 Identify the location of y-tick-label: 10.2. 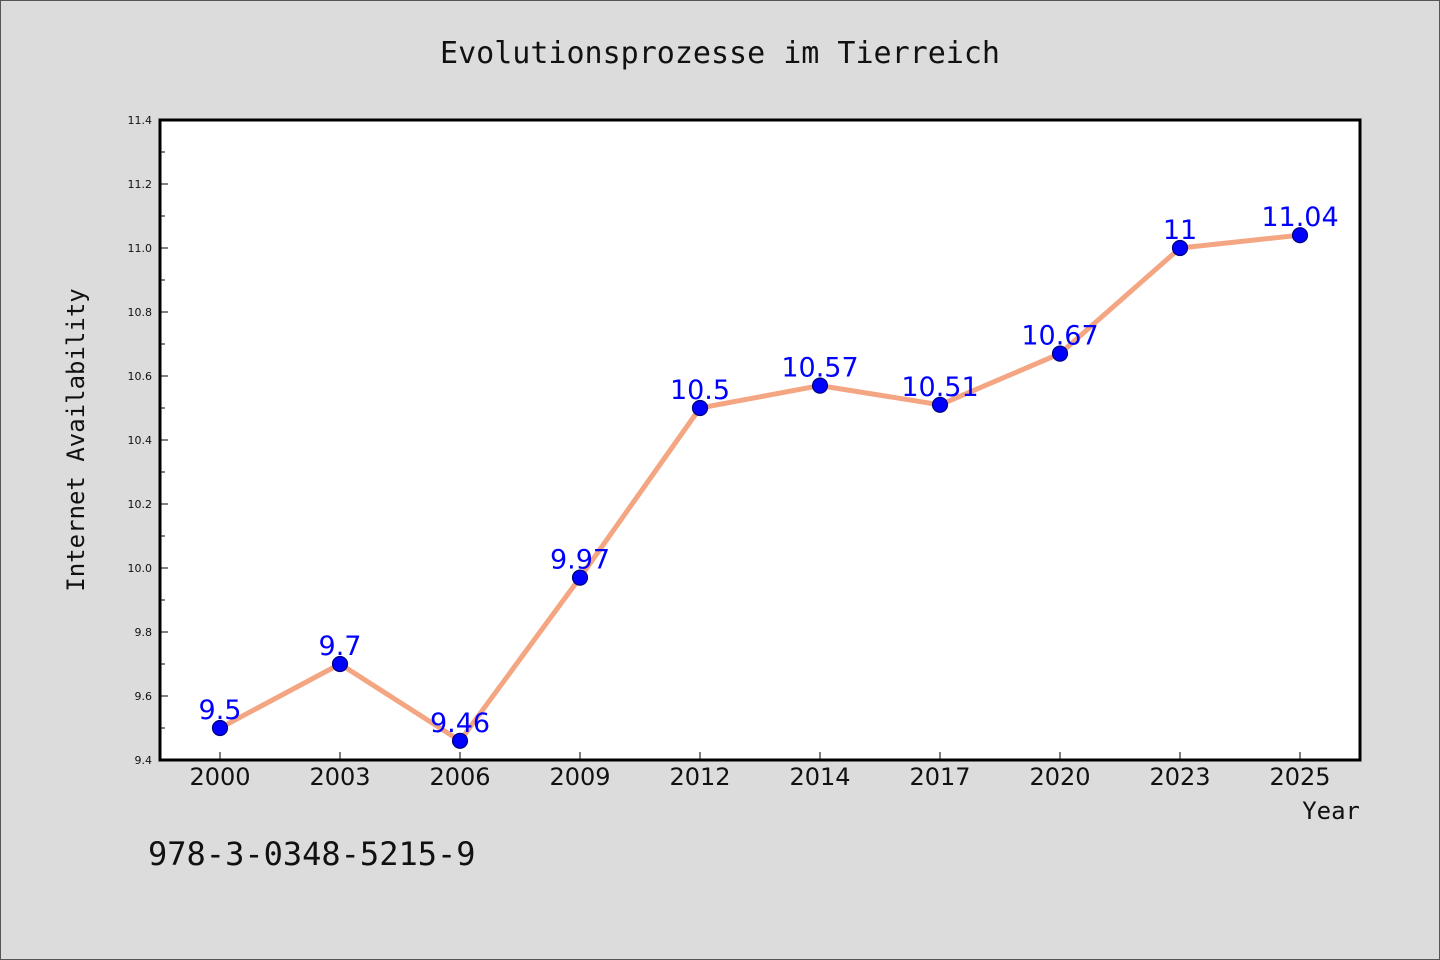
(140, 504).